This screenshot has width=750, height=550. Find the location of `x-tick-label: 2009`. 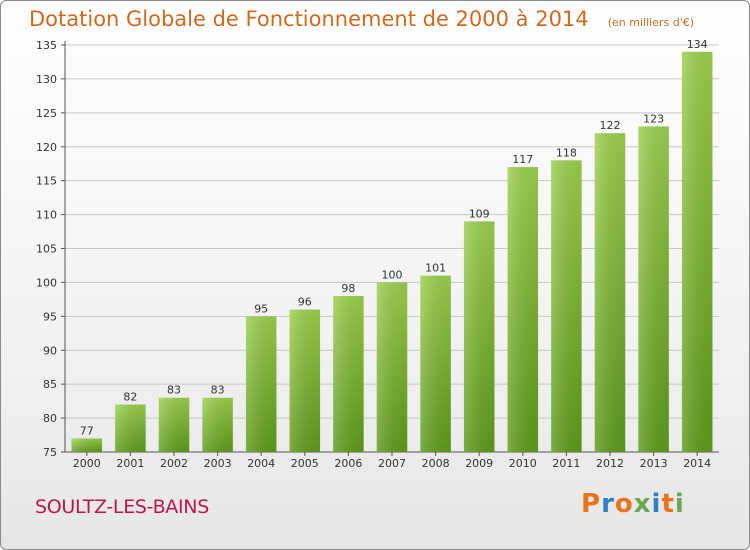

x-tick-label: 2009 is located at coordinates (479, 463).